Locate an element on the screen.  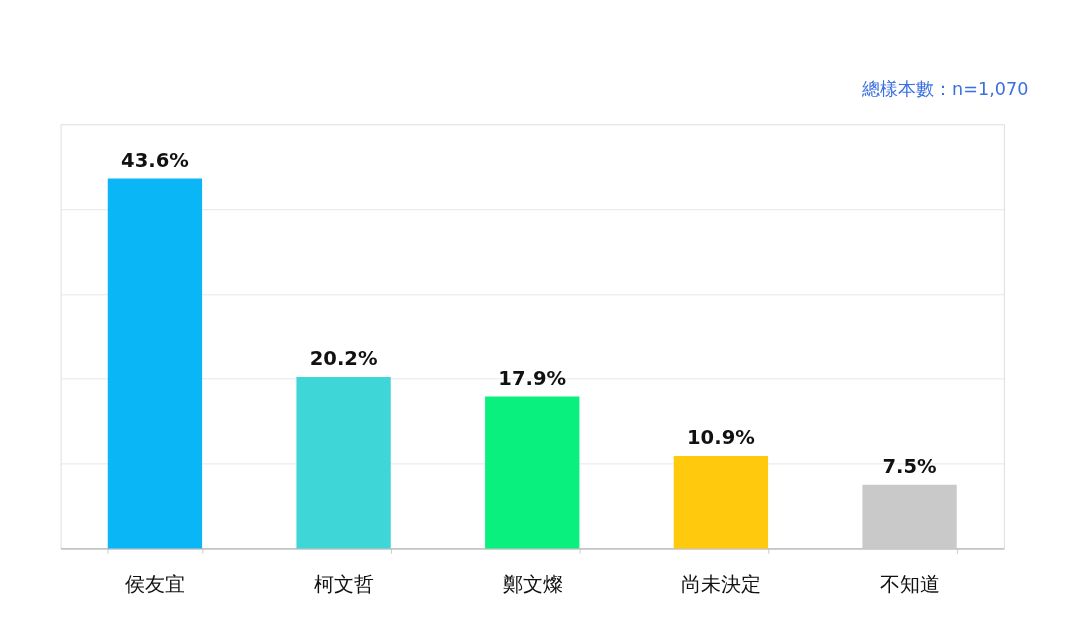
data-label: 10.9% is located at coordinates (721, 438).